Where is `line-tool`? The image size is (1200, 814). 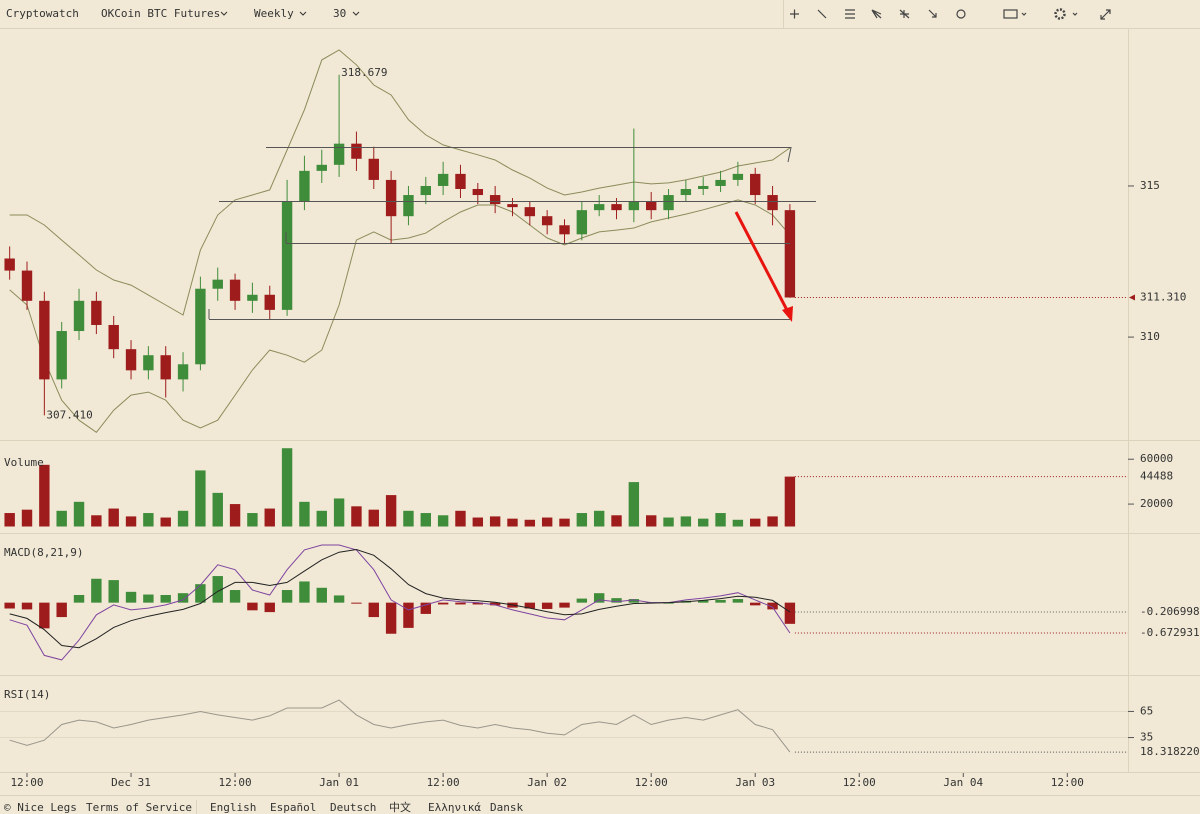
line-tool is located at coordinates (822, 14).